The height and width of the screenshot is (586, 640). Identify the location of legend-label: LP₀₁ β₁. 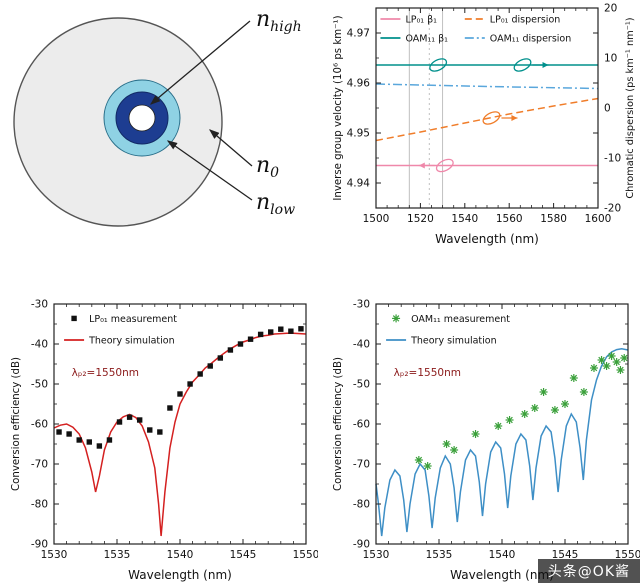
(421, 20).